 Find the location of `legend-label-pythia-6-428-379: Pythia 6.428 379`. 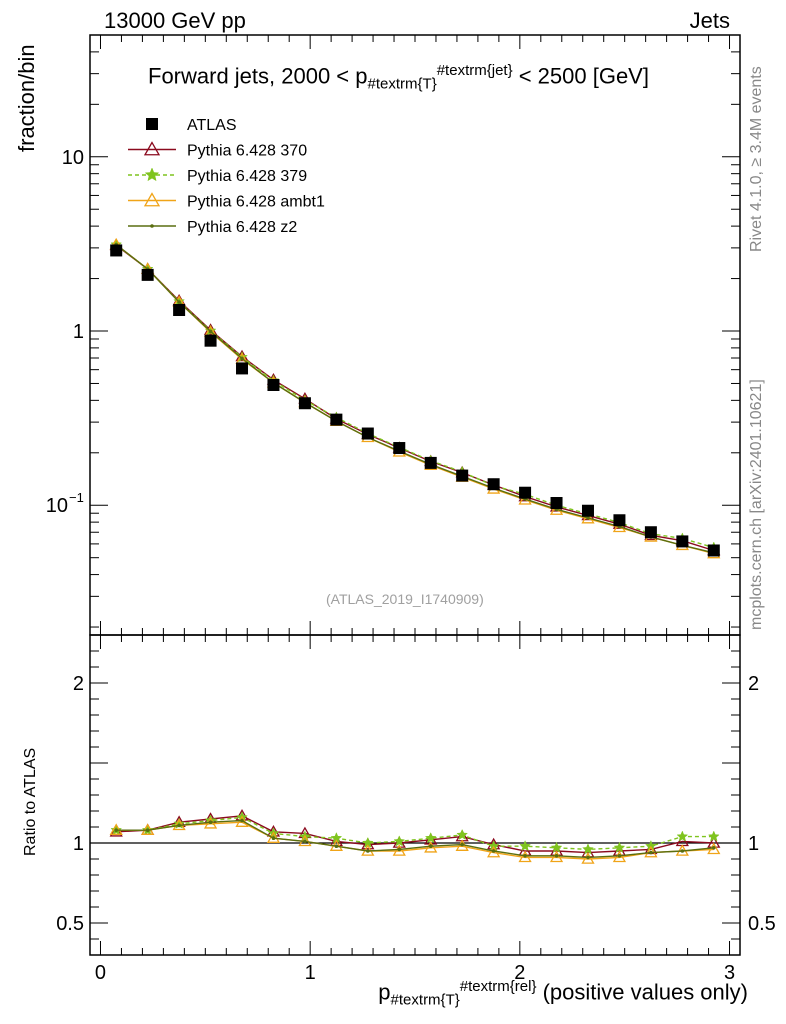

legend-label-pythia-6-428-379: Pythia 6.428 379 is located at coordinates (247, 176).